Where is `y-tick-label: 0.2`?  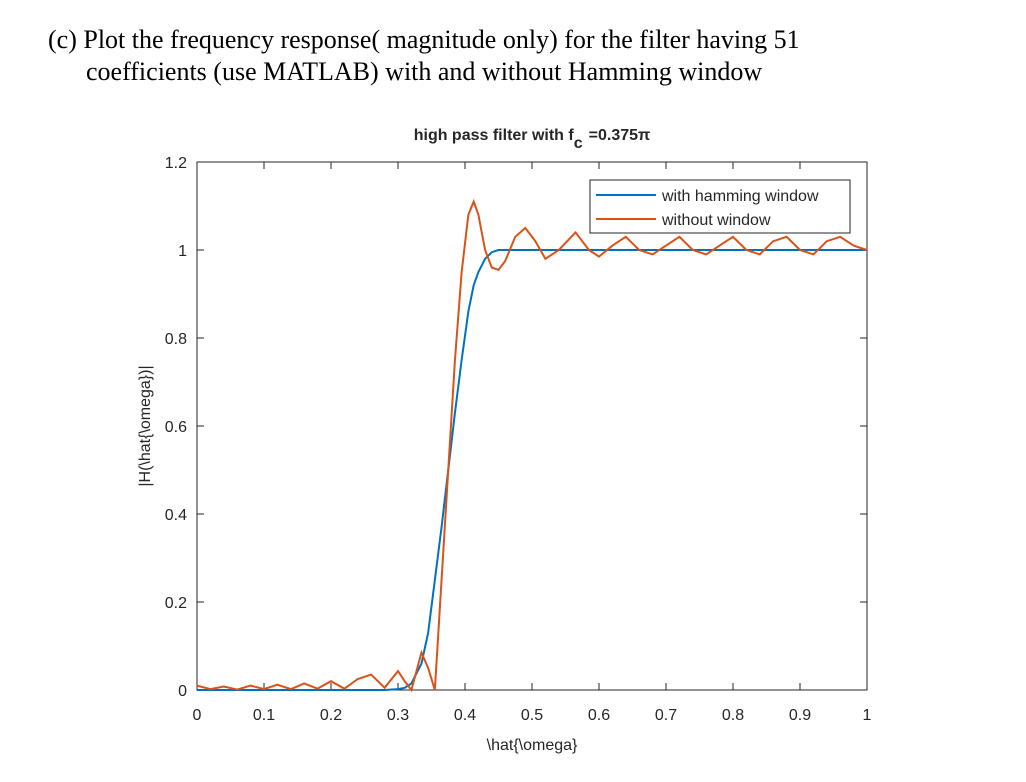 y-tick-label: 0.2 is located at coordinates (176, 603).